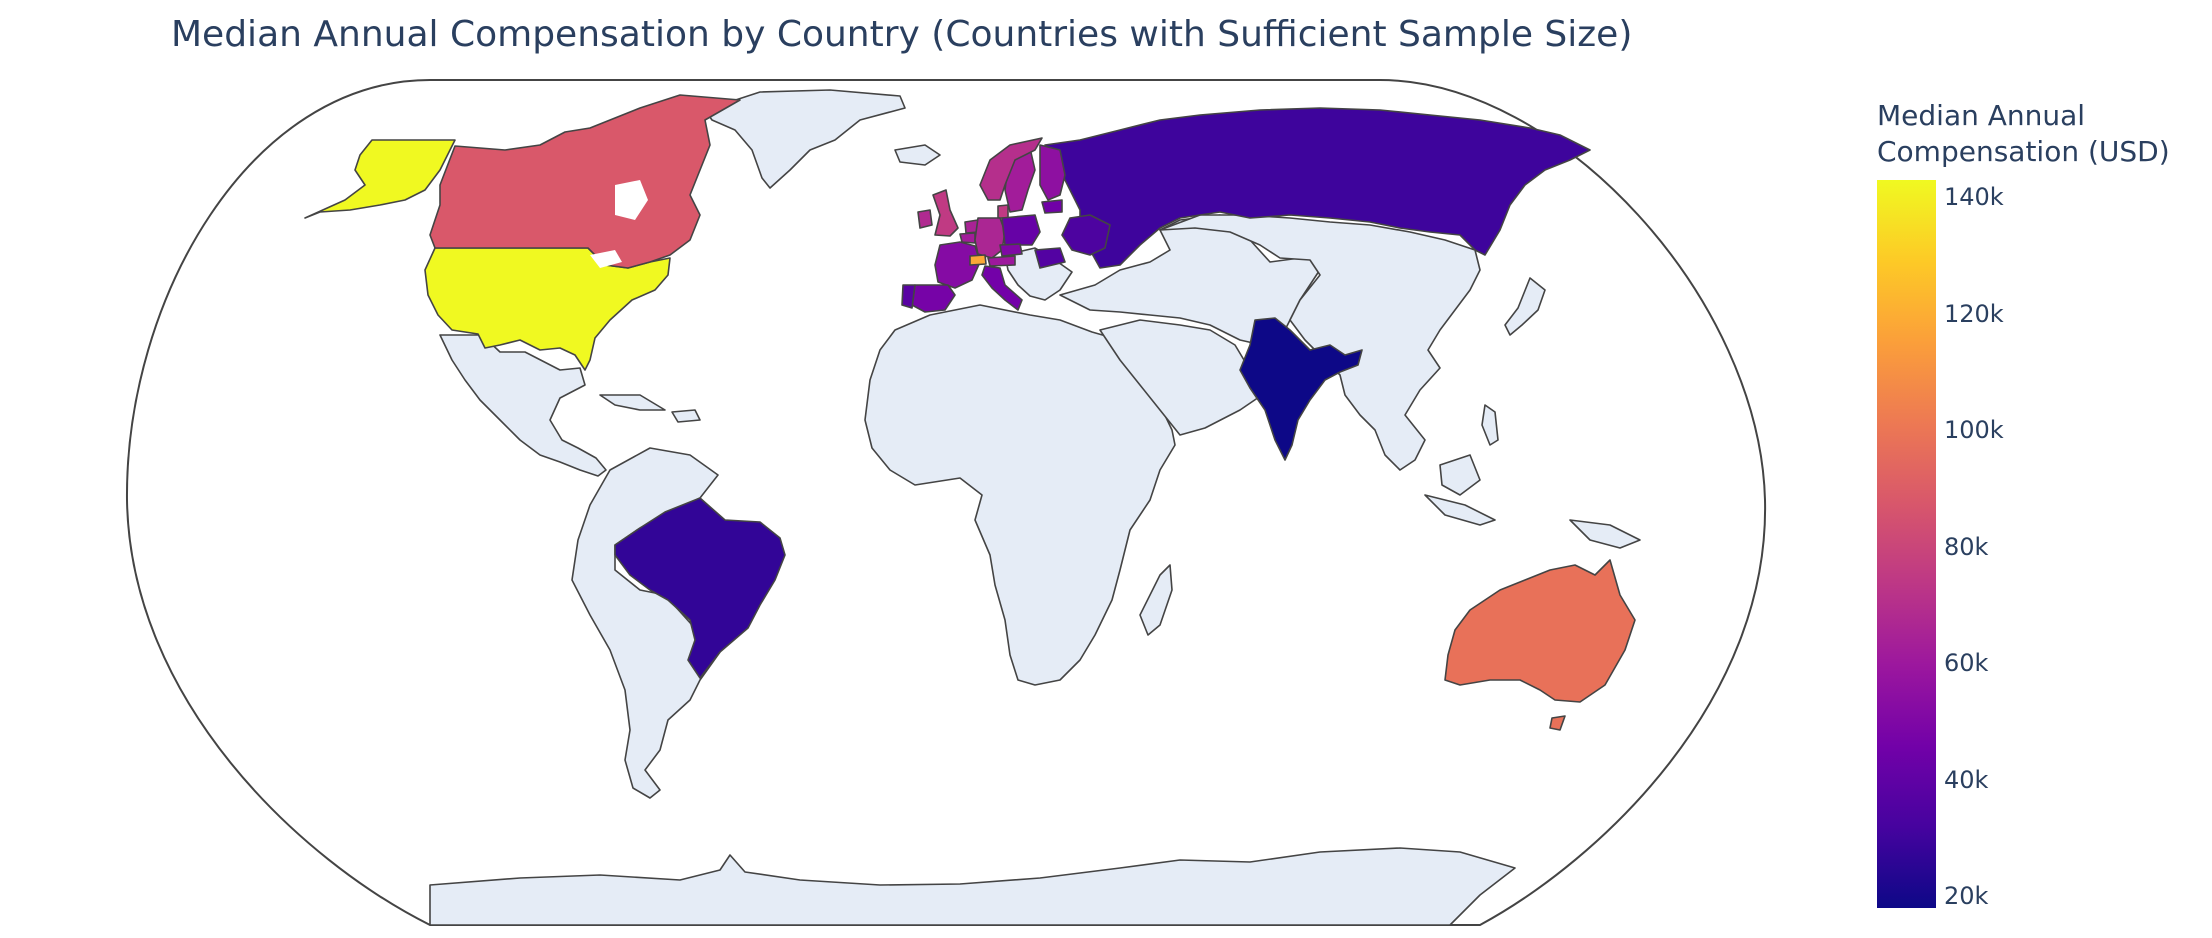  Describe the element at coordinates (990, 238) in the screenshot. I see `country-germany` at that location.